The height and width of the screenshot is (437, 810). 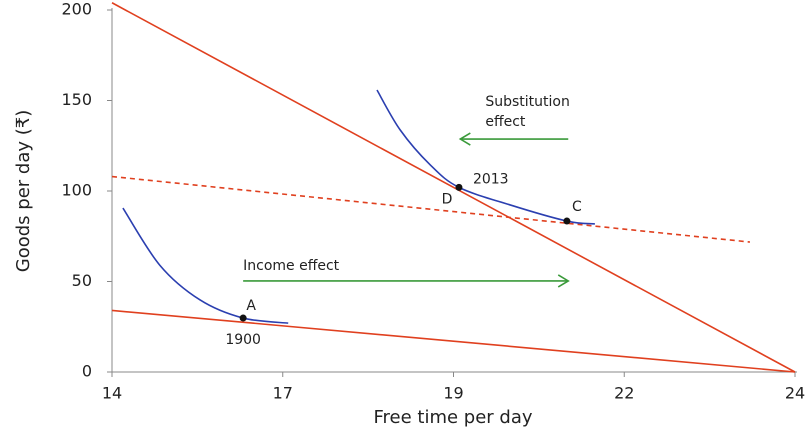 What do you see at coordinates (452, 417) in the screenshot?
I see `x-axis-title: Free time per day` at bounding box center [452, 417].